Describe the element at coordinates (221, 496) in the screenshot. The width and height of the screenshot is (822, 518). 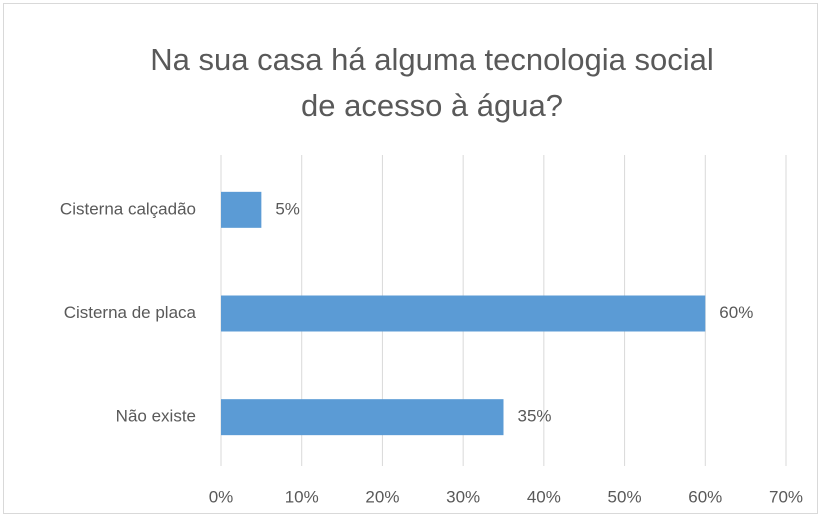
I see `x-tick-label: 0%` at that location.